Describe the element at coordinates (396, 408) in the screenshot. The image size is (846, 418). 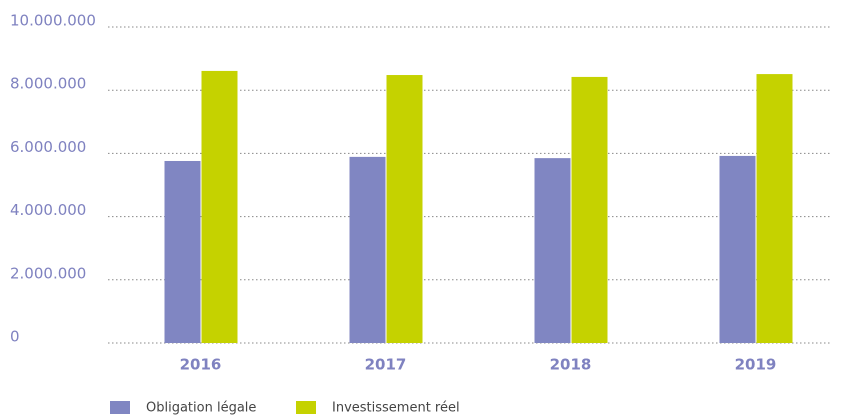
I see `legend-label: Investissement réel` at that location.